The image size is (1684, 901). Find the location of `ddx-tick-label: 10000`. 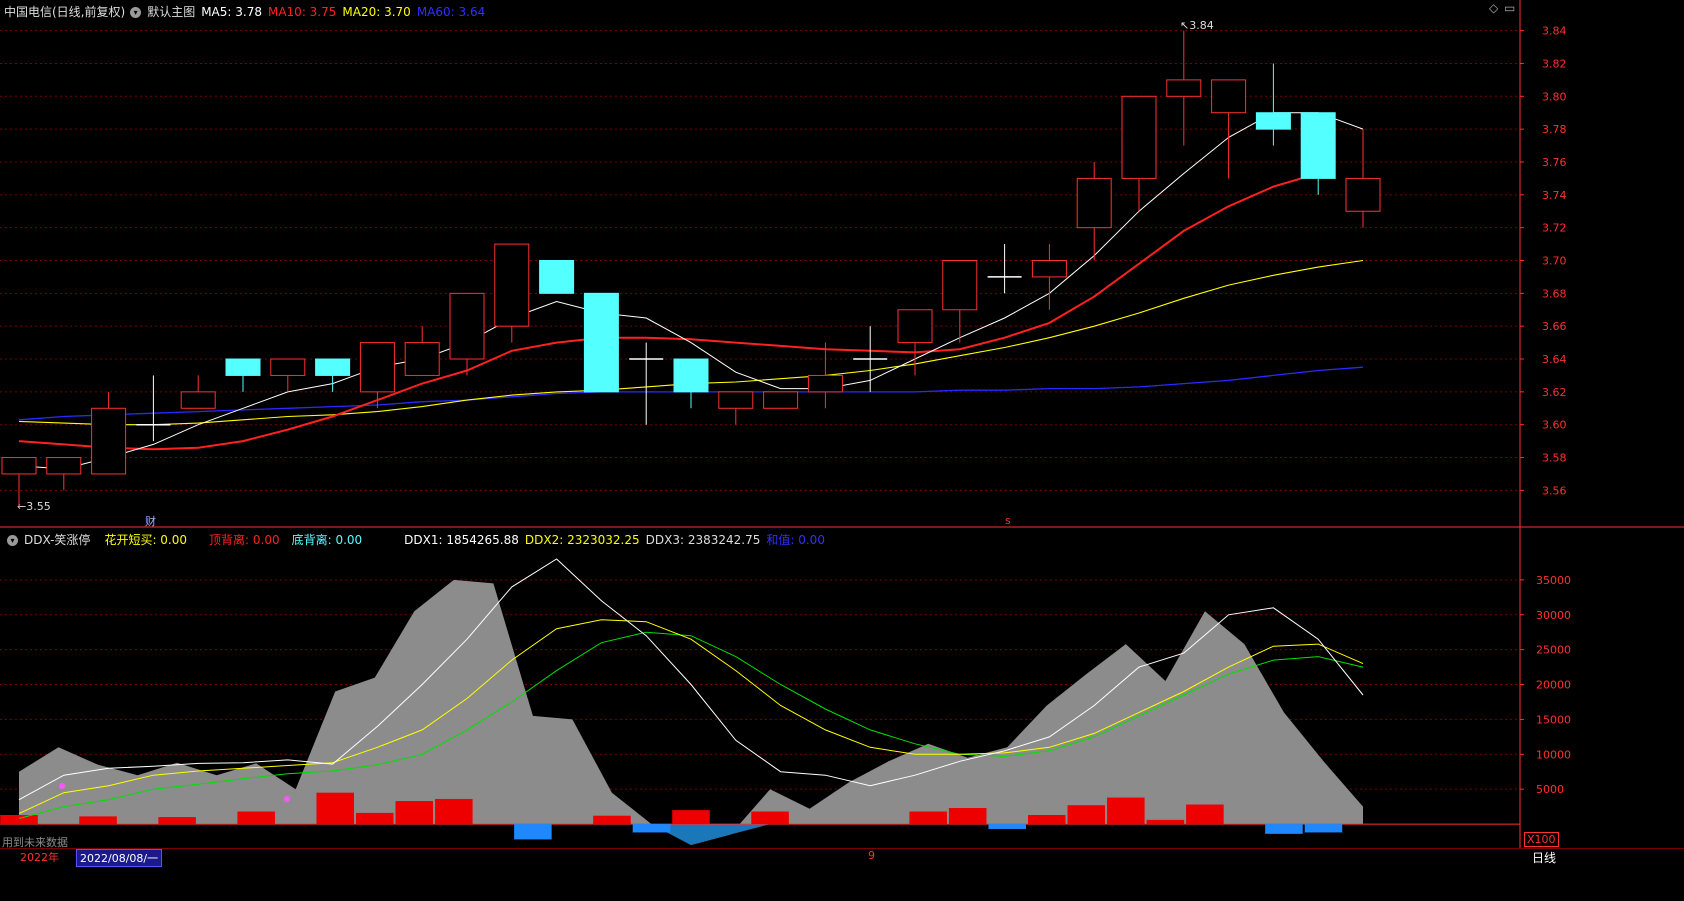

ddx-tick-label: 10000 is located at coordinates (1553, 754).